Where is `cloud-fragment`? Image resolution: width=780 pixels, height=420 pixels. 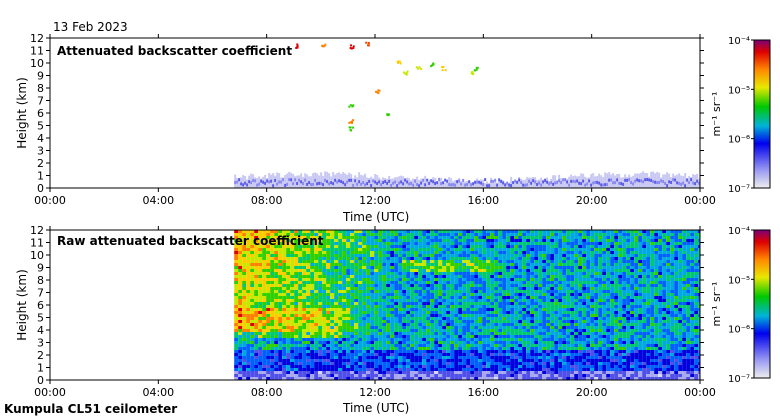 cloud-fragment is located at coordinates (398, 62).